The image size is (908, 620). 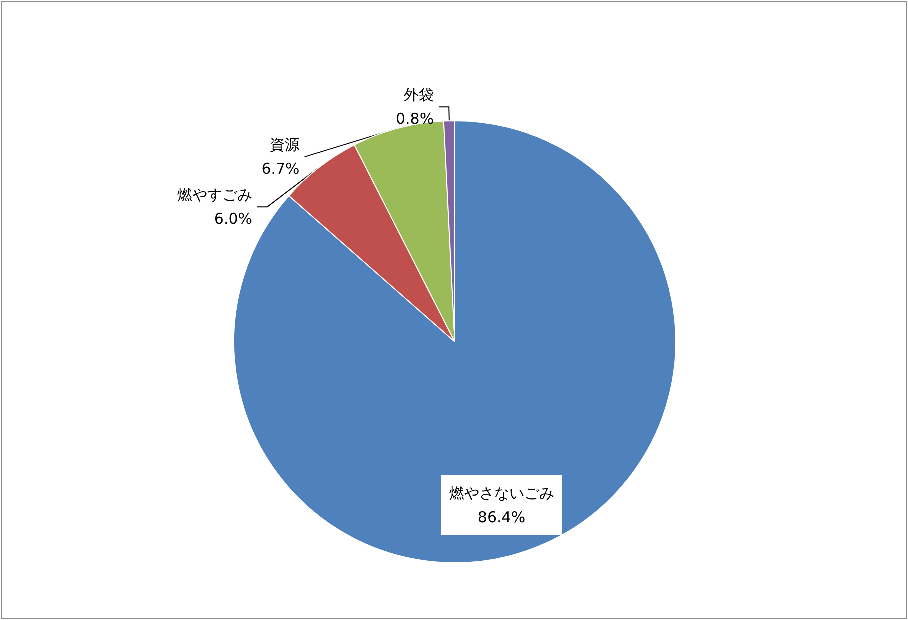 What do you see at coordinates (501, 493) in the screenshot?
I see `slice-label: 燃やさないごみ` at bounding box center [501, 493].